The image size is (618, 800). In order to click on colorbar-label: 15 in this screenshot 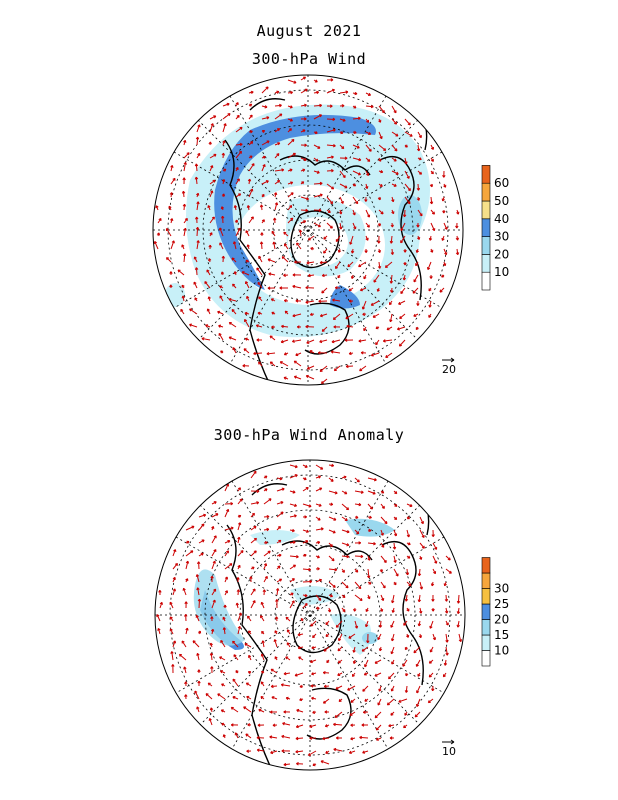, I will do `click(501, 635)`.